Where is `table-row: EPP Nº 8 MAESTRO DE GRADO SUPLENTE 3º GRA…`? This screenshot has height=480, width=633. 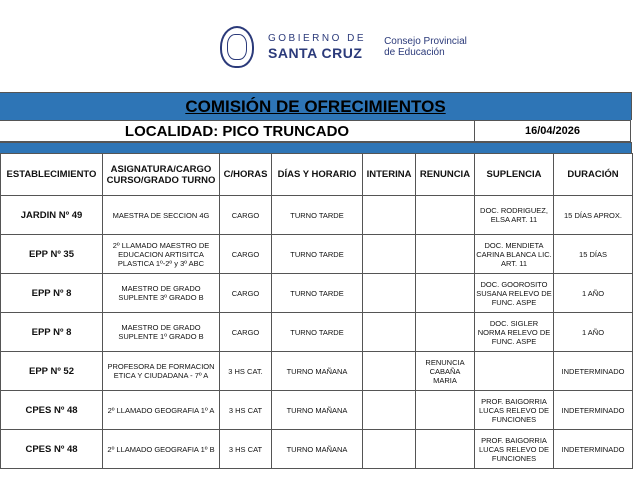
table-row: EPP Nº 8 MAESTRO DE GRADO SUPLENTE 3º GRA… is located at coordinates (316, 293).